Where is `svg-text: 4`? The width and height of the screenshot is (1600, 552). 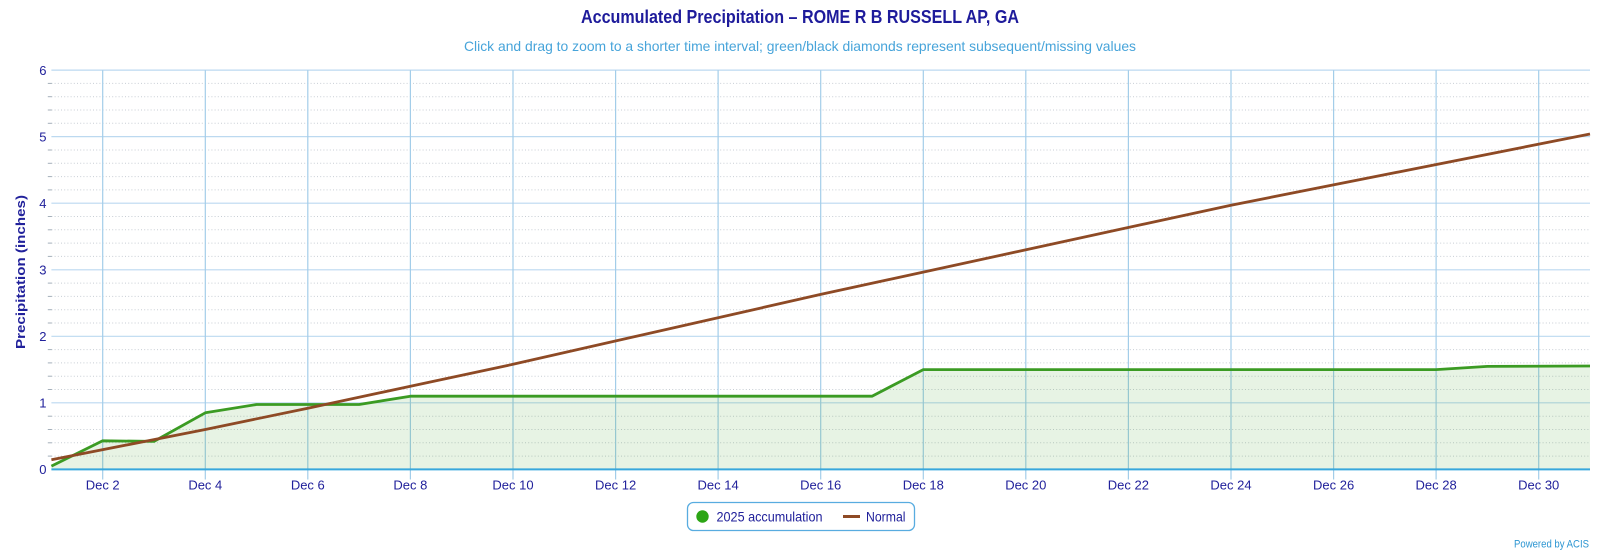
svg-text: 4 is located at coordinates (42, 203).